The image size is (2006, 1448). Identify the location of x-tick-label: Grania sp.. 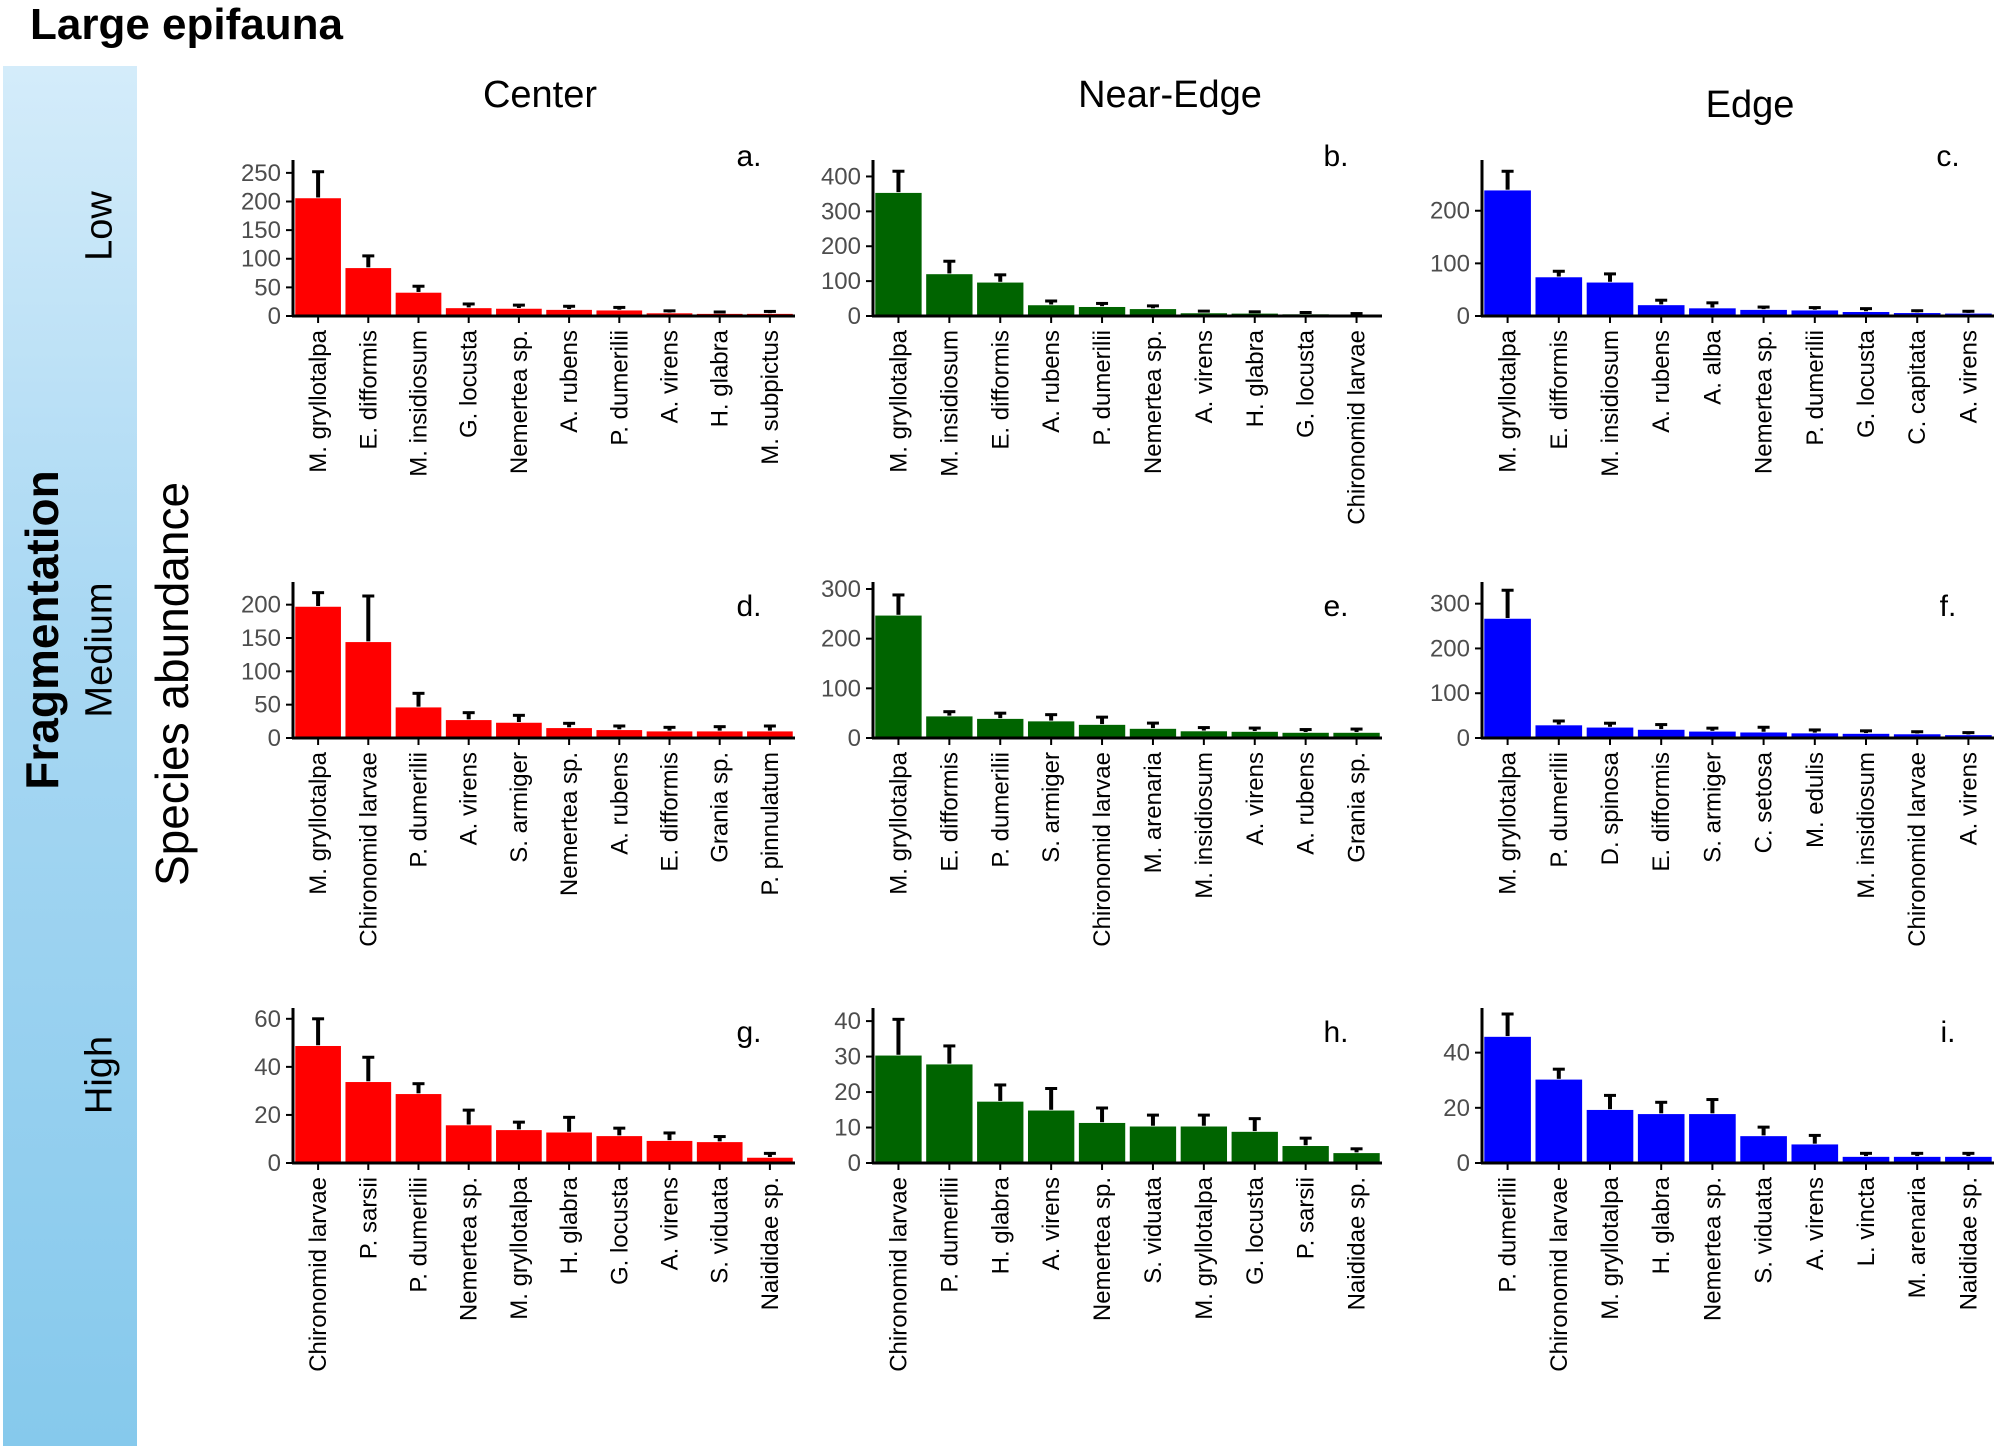
(1357, 807).